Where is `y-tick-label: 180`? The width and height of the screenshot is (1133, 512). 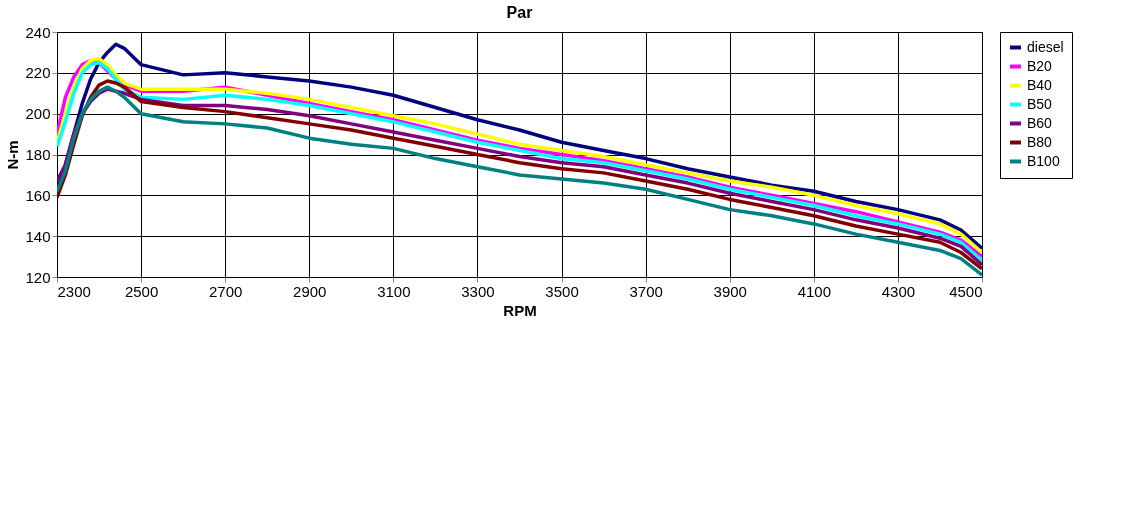
y-tick-label: 180 is located at coordinates (38, 154).